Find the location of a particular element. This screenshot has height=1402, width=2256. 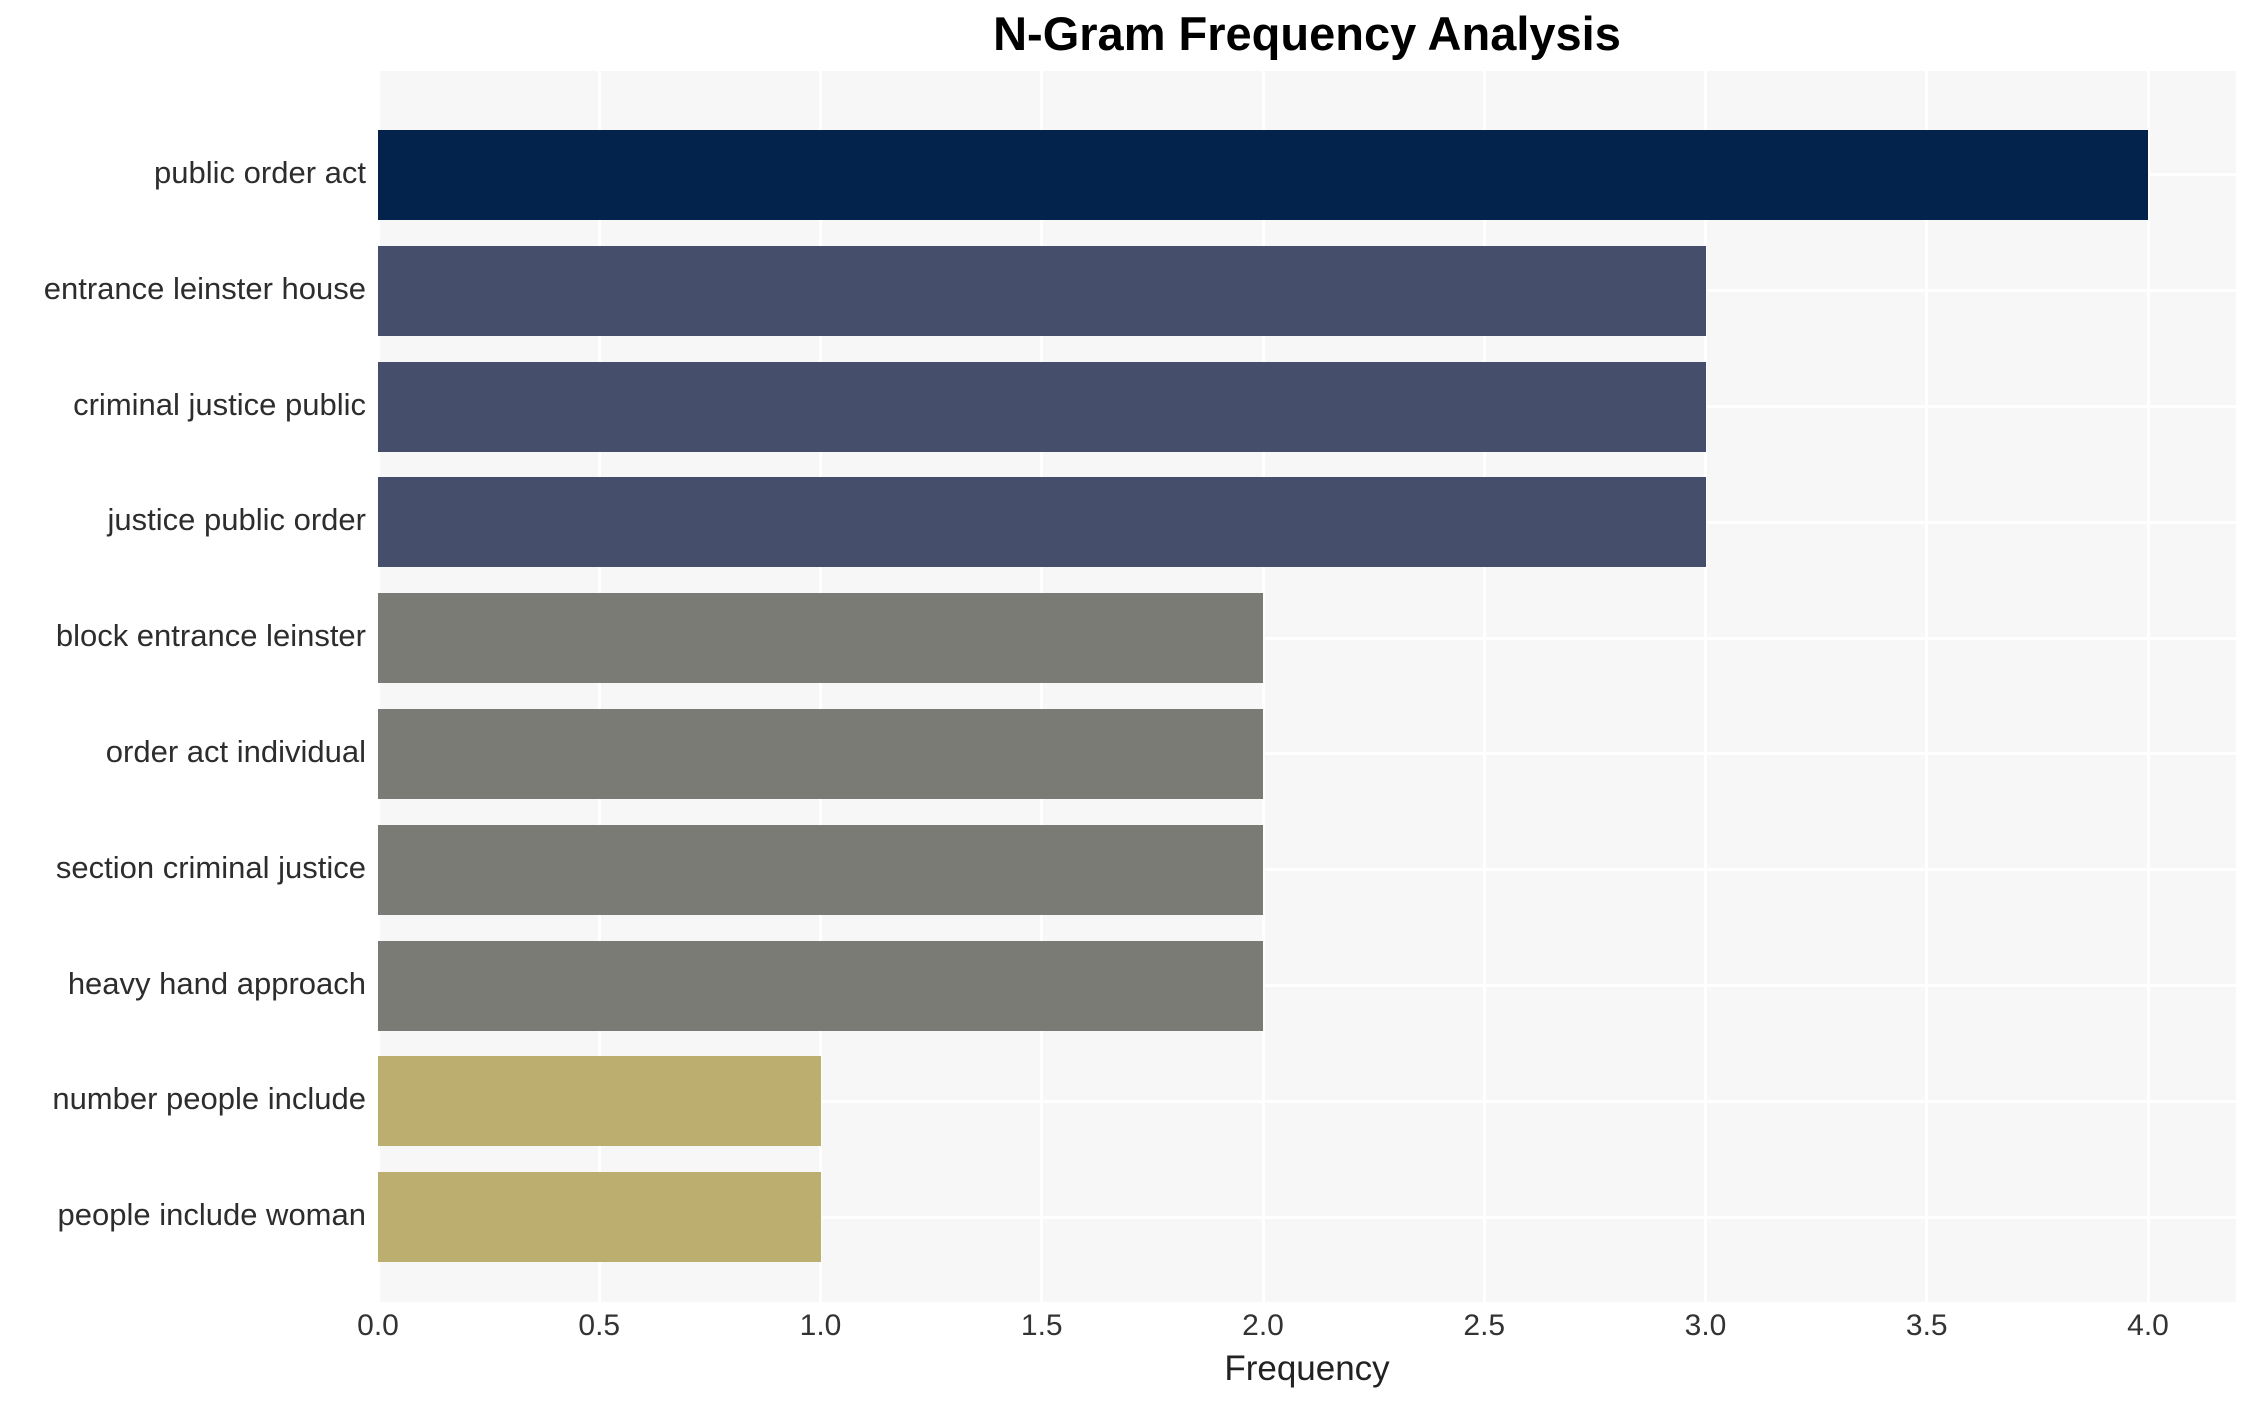

bar-heavy-hand-approach is located at coordinates (820, 985).